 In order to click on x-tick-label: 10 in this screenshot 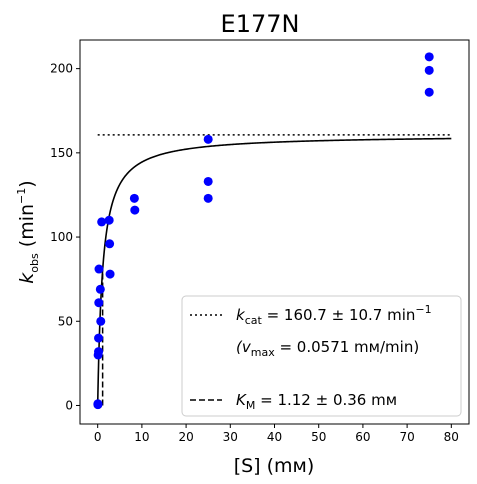, I will do `click(141, 437)`.